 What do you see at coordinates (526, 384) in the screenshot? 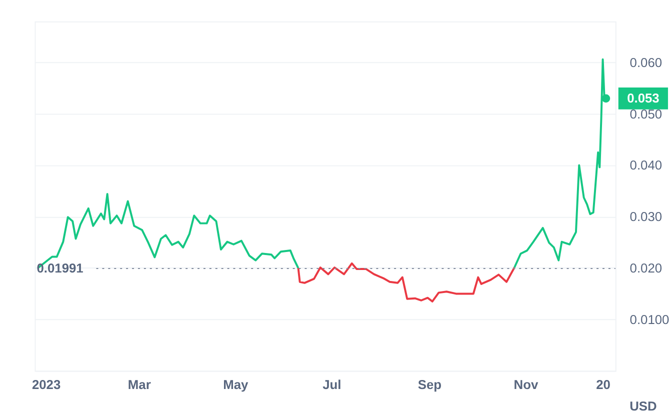
I see `x-tick-label: Nov` at bounding box center [526, 384].